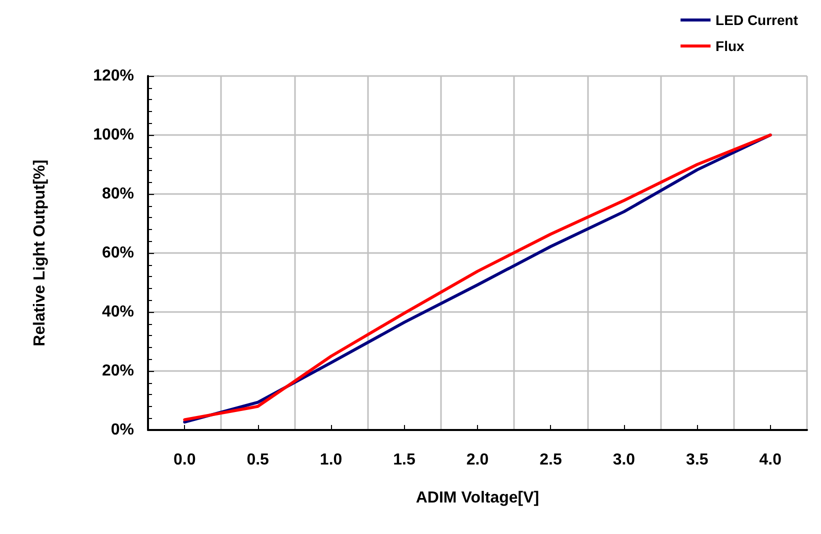 This screenshot has width=821, height=534. I want to click on y-tick-label: 100%, so click(113, 135).